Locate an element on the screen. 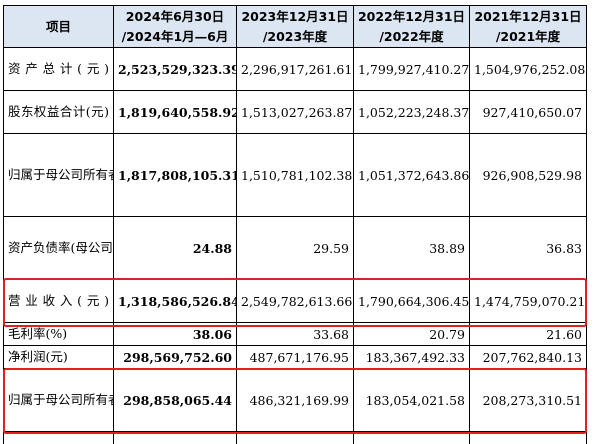 This screenshot has height=444, width=594. cell-value: 2,549,782,613.66 is located at coordinates (295, 301).